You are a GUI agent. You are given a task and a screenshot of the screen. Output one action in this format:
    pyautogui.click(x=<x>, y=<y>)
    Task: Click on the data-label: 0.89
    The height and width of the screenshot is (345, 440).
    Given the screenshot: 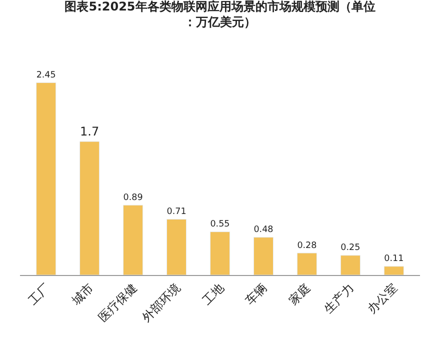 What is the action you would take?
    pyautogui.click(x=133, y=197)
    